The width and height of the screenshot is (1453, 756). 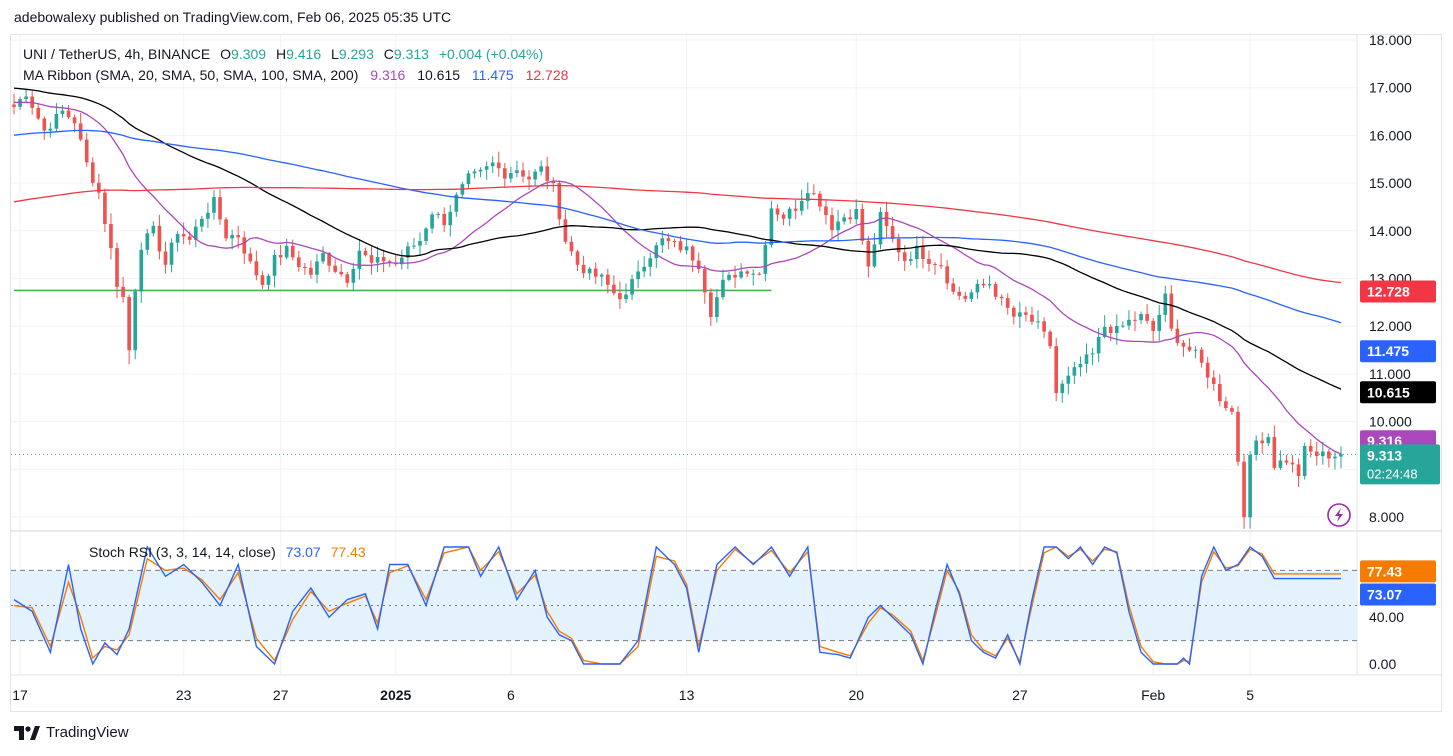 What do you see at coordinates (677, 234) in the screenshot?
I see `sma200-line` at bounding box center [677, 234].